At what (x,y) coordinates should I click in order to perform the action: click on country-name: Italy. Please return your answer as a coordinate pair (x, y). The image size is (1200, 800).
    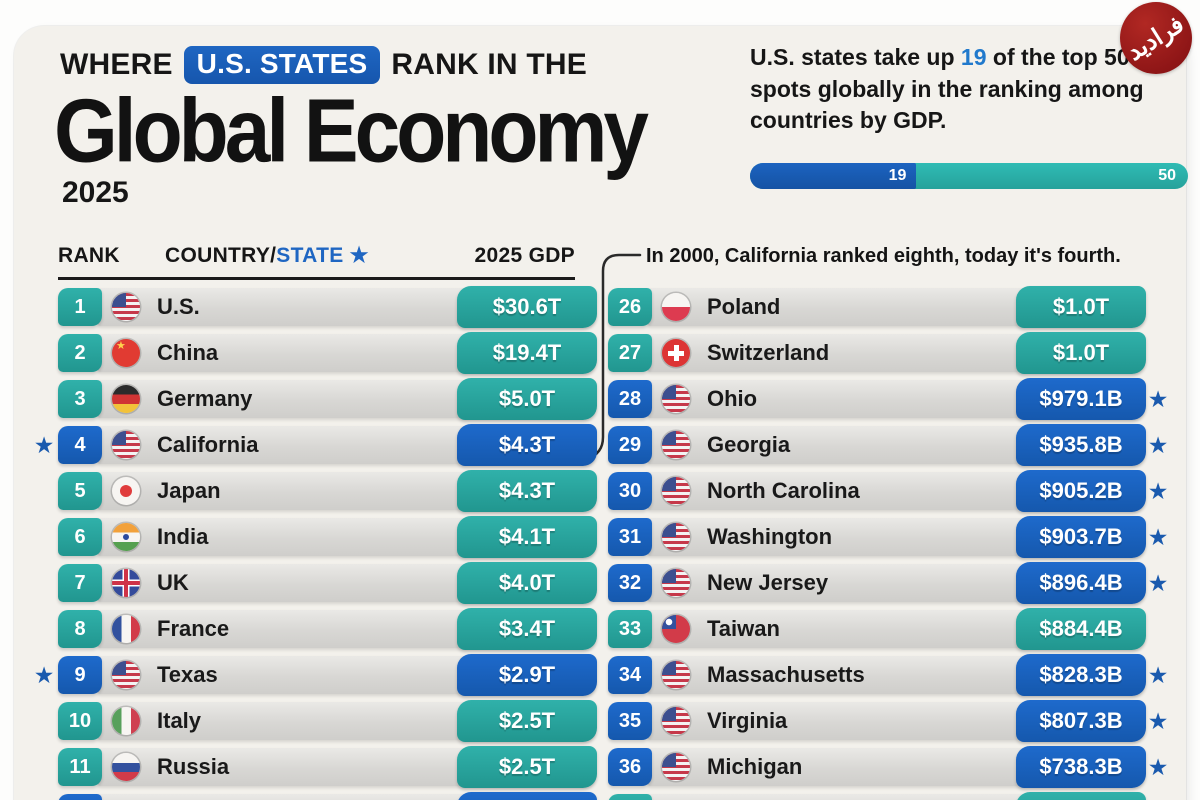
    Looking at the image, I should click on (179, 720).